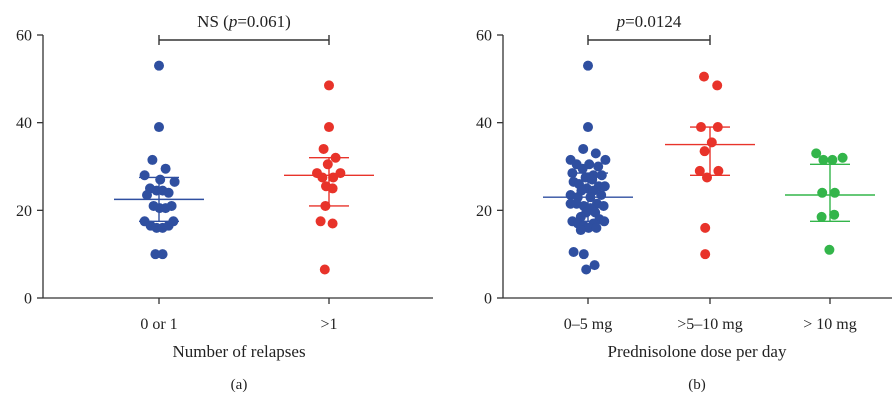 The width and height of the screenshot is (895, 398). Describe the element at coordinates (697, 385) in the screenshot. I see `panel-label: (b)` at that location.